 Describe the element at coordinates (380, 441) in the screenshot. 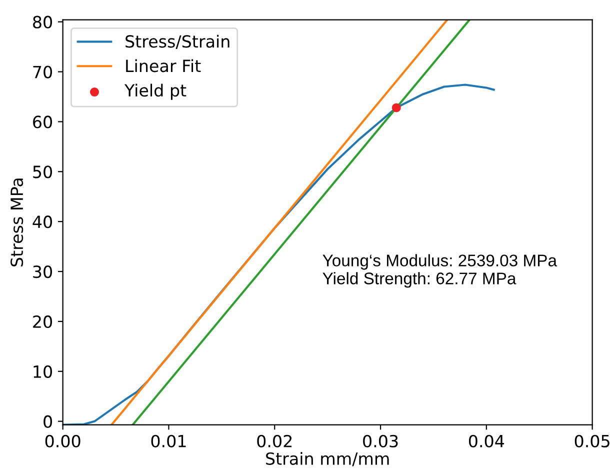

I see `x-tick-label: 0.03` at that location.